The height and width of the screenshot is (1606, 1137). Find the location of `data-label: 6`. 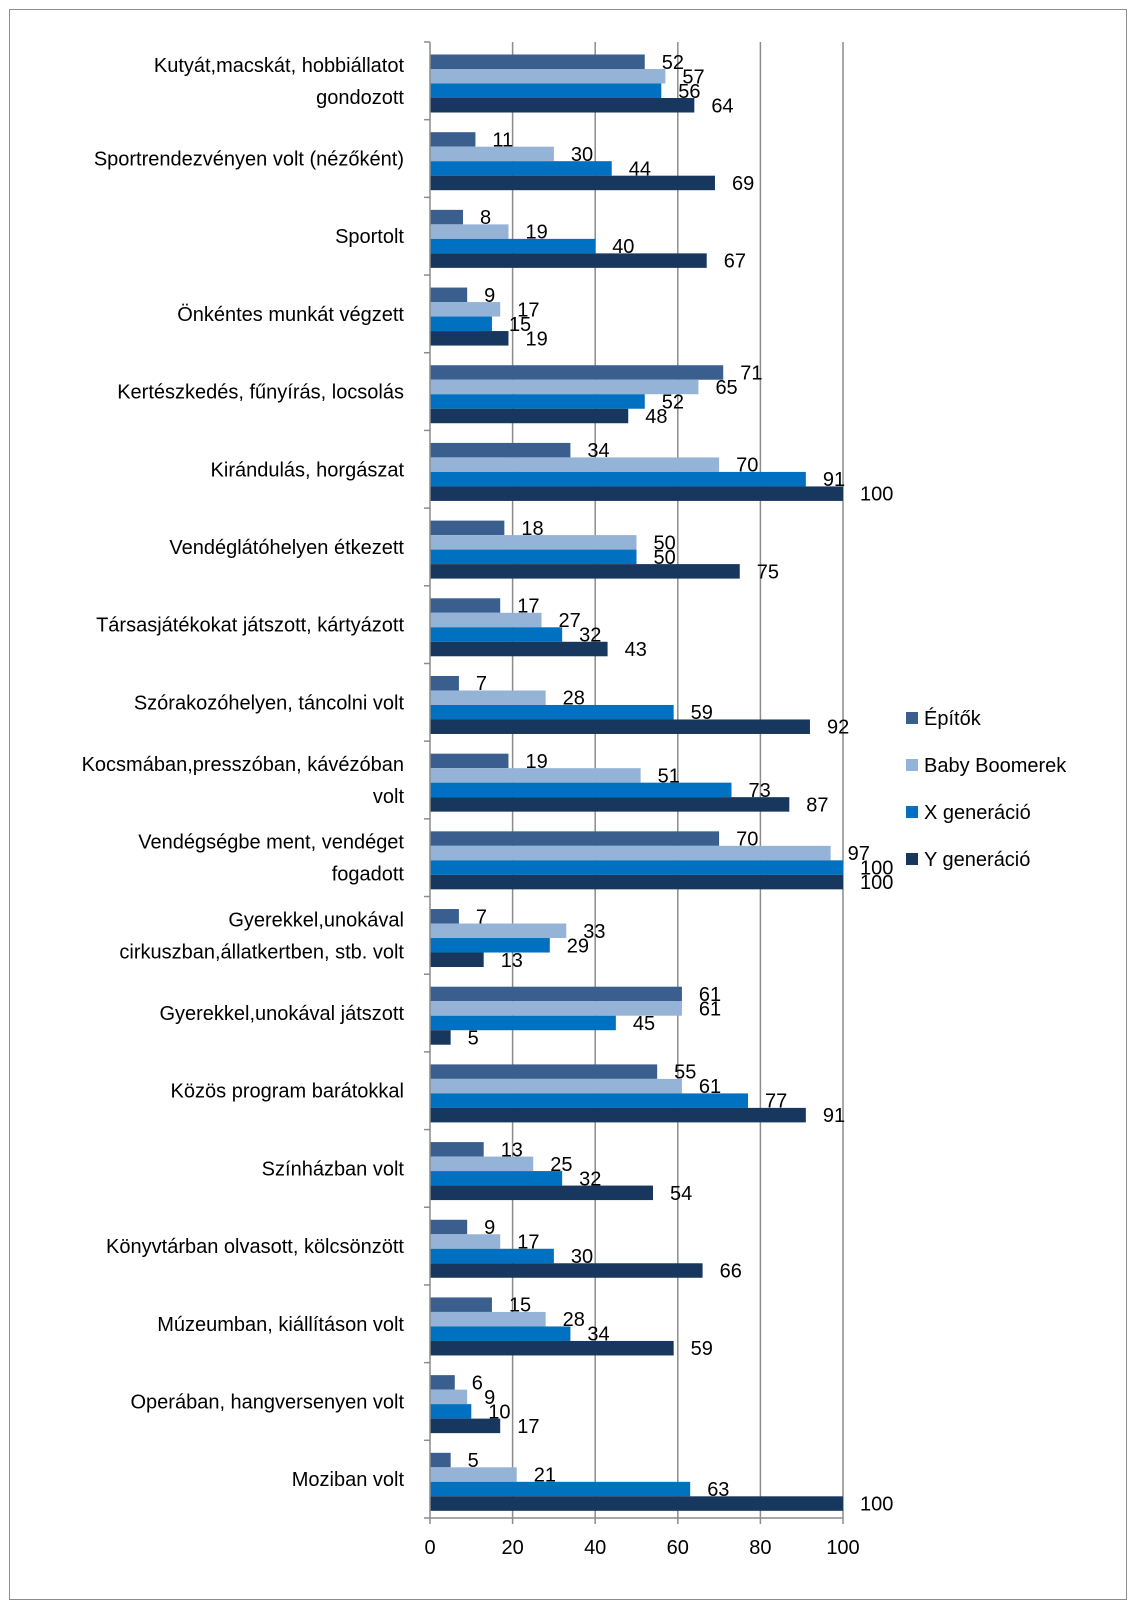

data-label: 6 is located at coordinates (477, 1383).